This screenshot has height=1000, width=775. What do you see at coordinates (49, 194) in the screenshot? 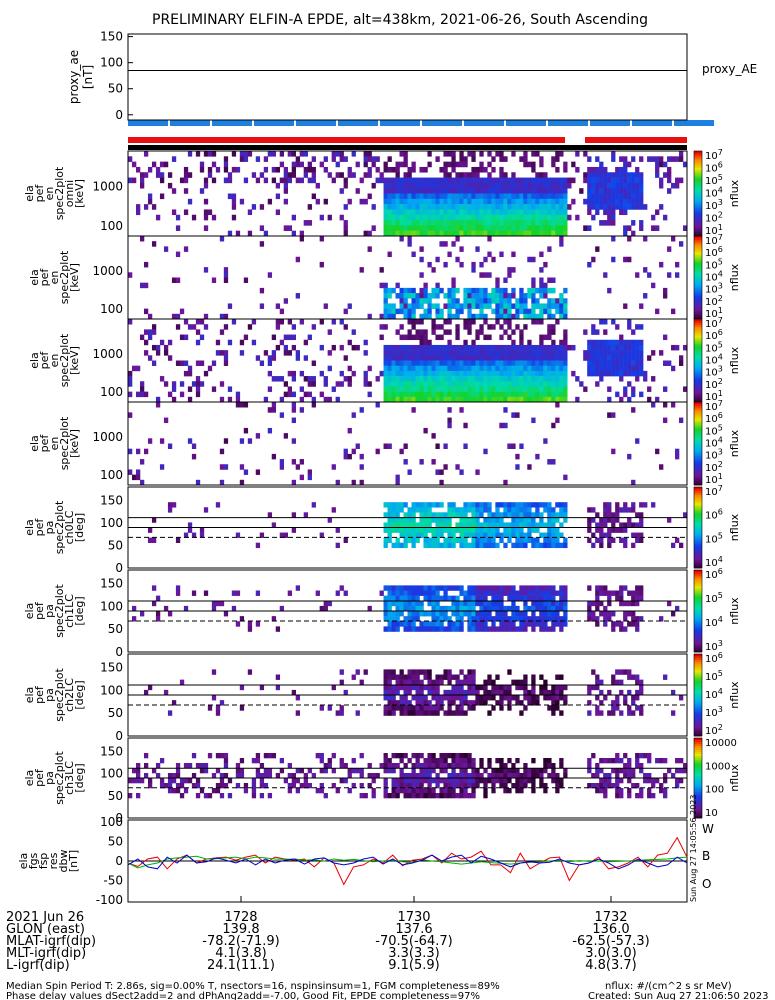
I see `ylabel-line: en` at bounding box center [49, 194].